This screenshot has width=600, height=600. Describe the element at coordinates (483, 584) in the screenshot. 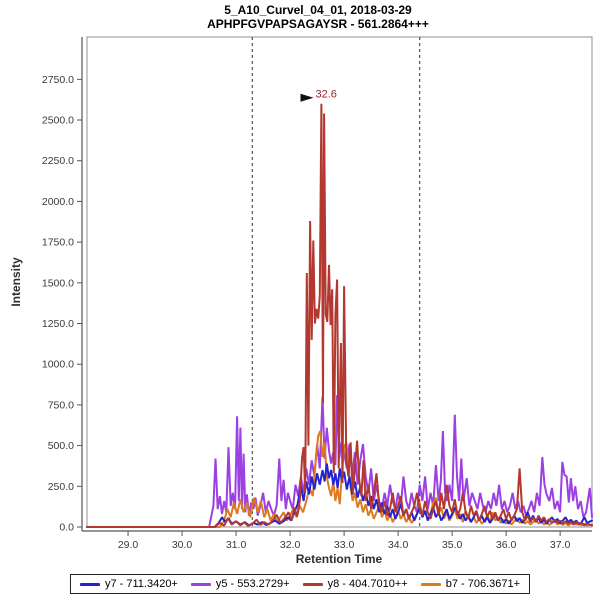

I see `legend-label: b7 - 706.3671+` at that location.